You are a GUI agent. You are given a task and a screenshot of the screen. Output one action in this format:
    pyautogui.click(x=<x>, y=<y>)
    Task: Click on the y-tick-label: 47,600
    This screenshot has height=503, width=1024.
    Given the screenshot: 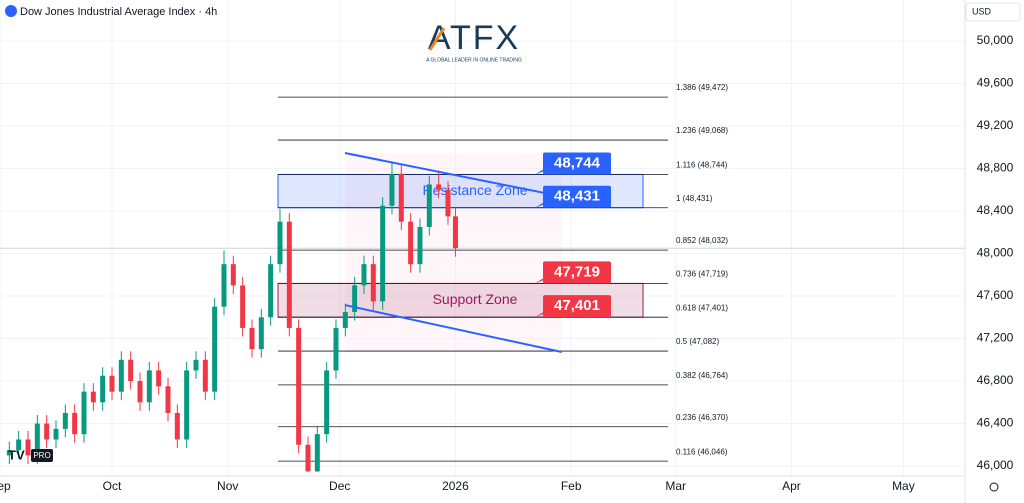 What is the action you would take?
    pyautogui.click(x=995, y=295)
    